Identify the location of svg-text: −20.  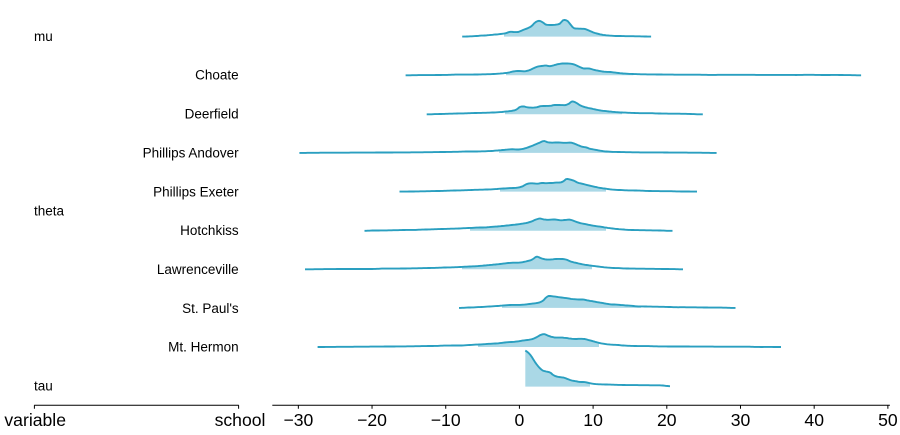
(372, 420).